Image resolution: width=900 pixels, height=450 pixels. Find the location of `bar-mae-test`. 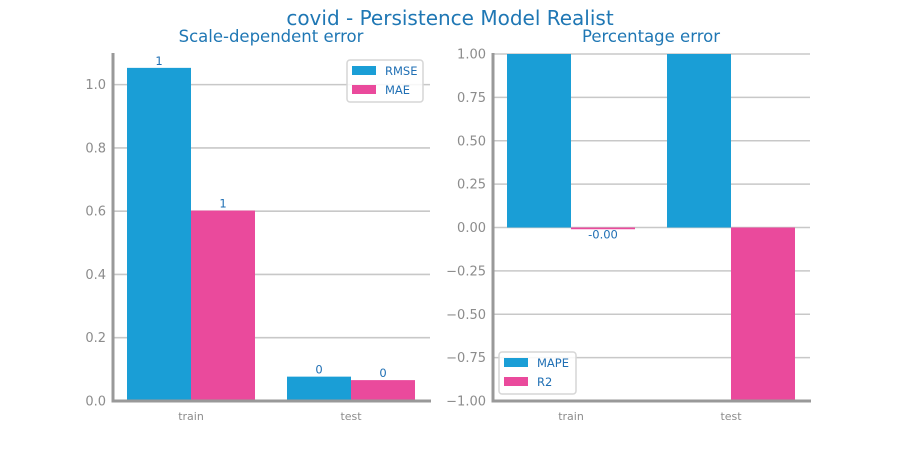

bar-mae-test is located at coordinates (383, 390).